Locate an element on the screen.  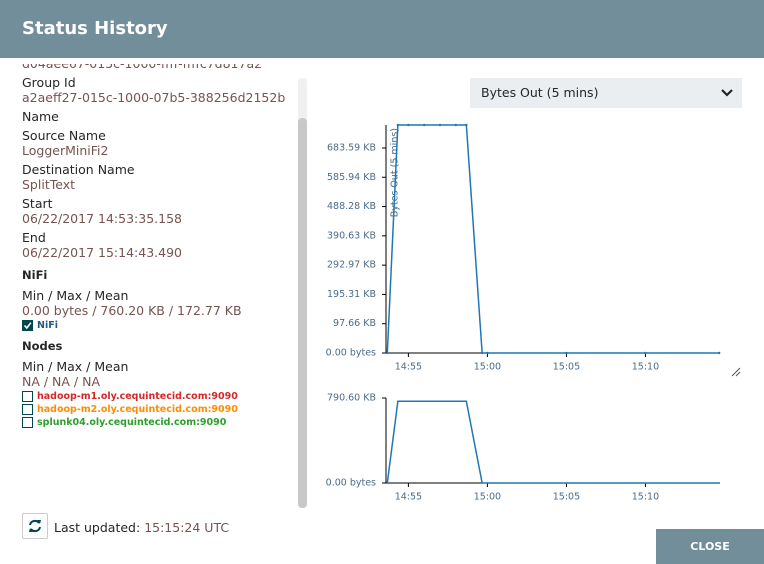
legend-name: hadoop-m1.oly.cequintecid.com:9090 is located at coordinates (137, 396).